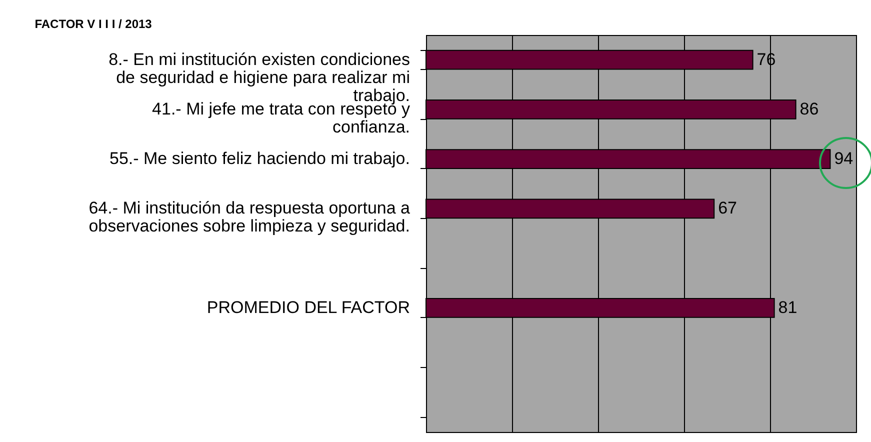 The width and height of the screenshot is (871, 442). Describe the element at coordinates (249, 217) in the screenshot. I see `y-tick-label: 64.- Mi institución da respuesta oportuna a observaciones sobre limpieza y seguridad.` at that location.